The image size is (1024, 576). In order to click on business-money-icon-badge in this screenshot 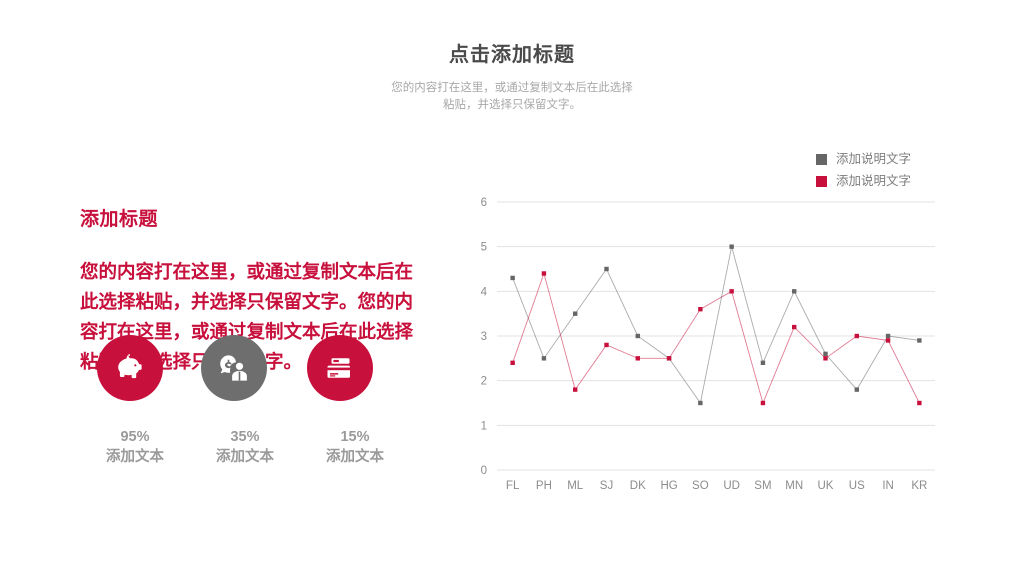, I will do `click(234, 368)`.